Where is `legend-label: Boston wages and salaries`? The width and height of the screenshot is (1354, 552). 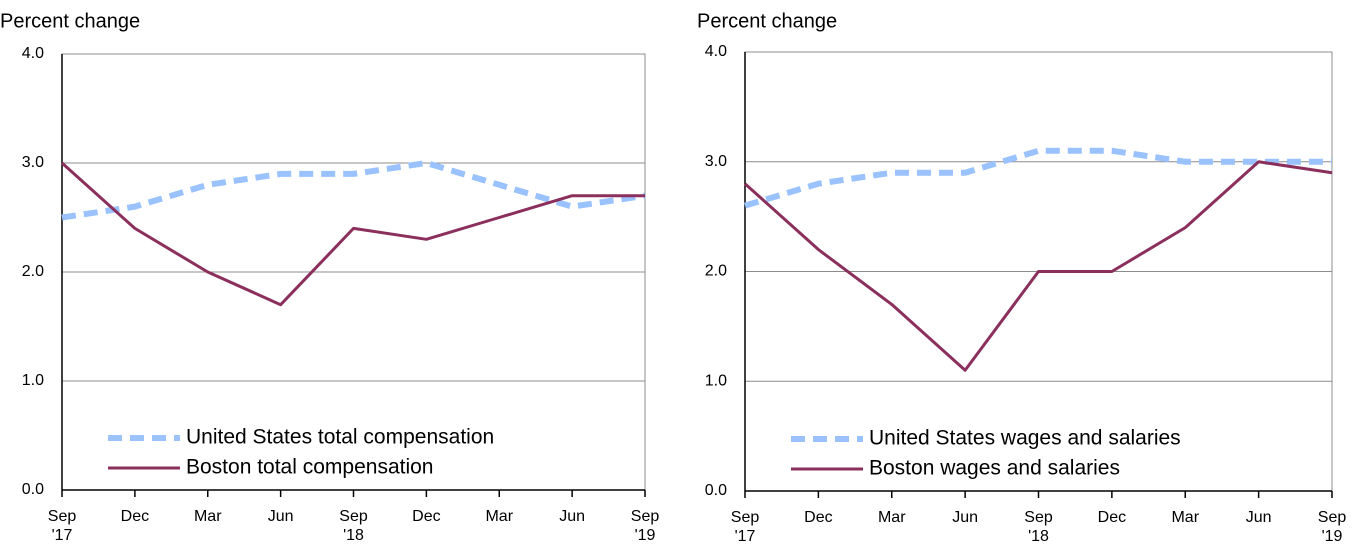
legend-label: Boston wages and salaries is located at coordinates (994, 468).